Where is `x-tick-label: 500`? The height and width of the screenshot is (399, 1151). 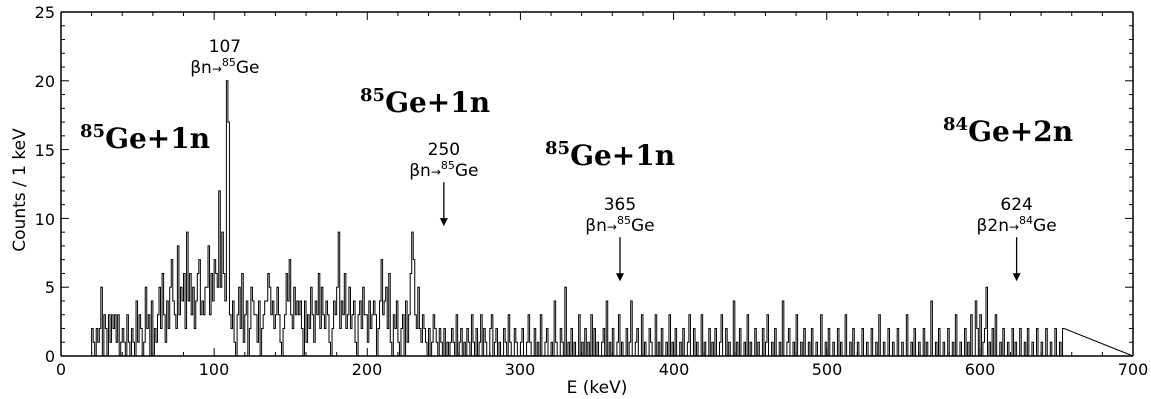 x-tick-label: 500 is located at coordinates (827, 369).